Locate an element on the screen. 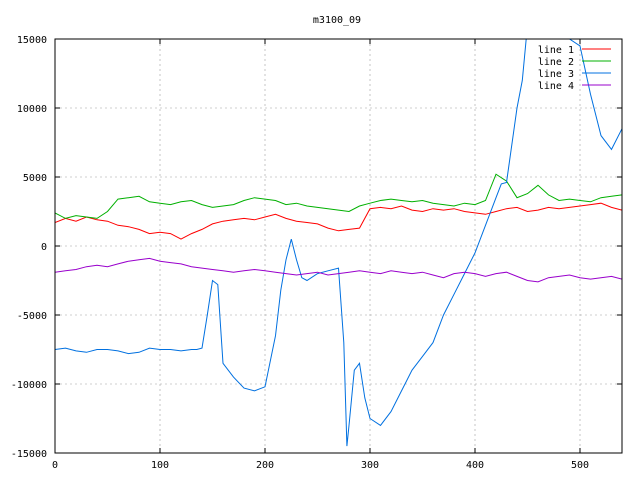 Image resolution: width=640 pixels, height=480 pixels. y-tick-label: 10000 is located at coordinates (32, 109).